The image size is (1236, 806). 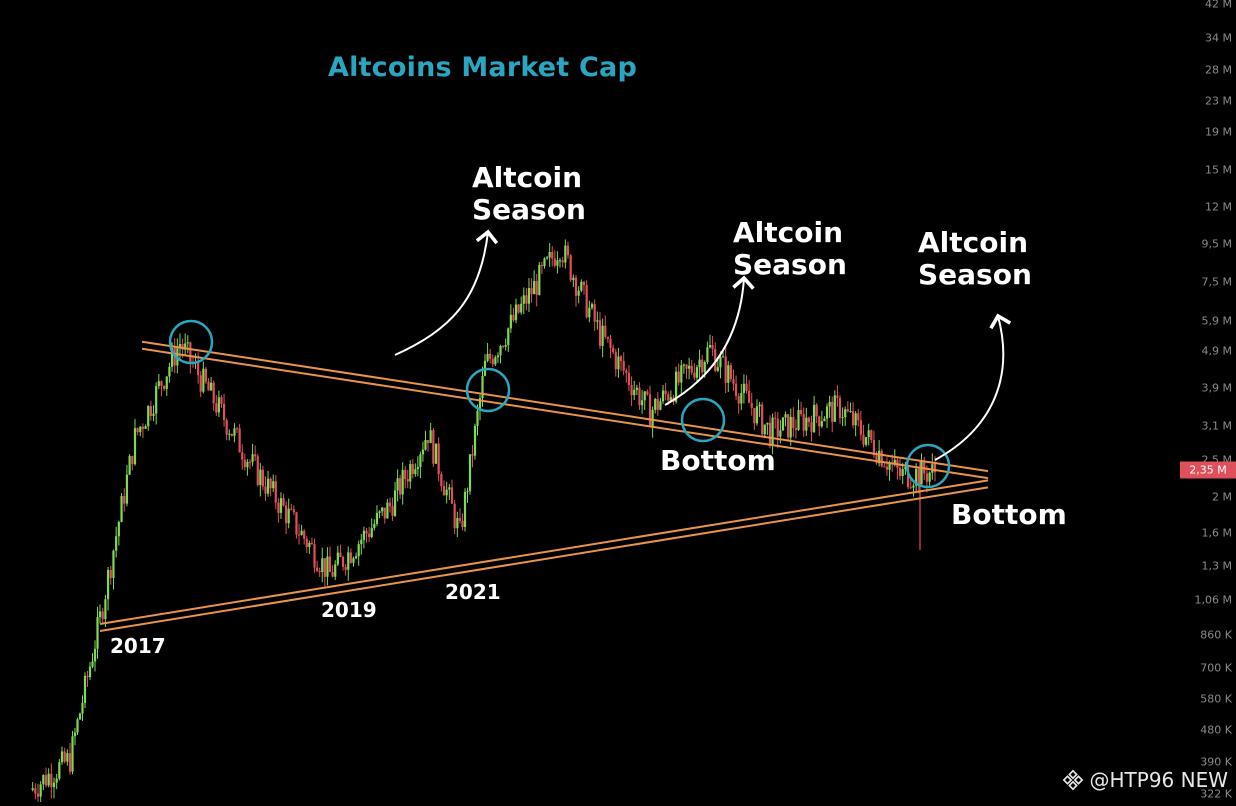 I want to click on y-tick-label: 7,5 M, so click(x=1216, y=282).